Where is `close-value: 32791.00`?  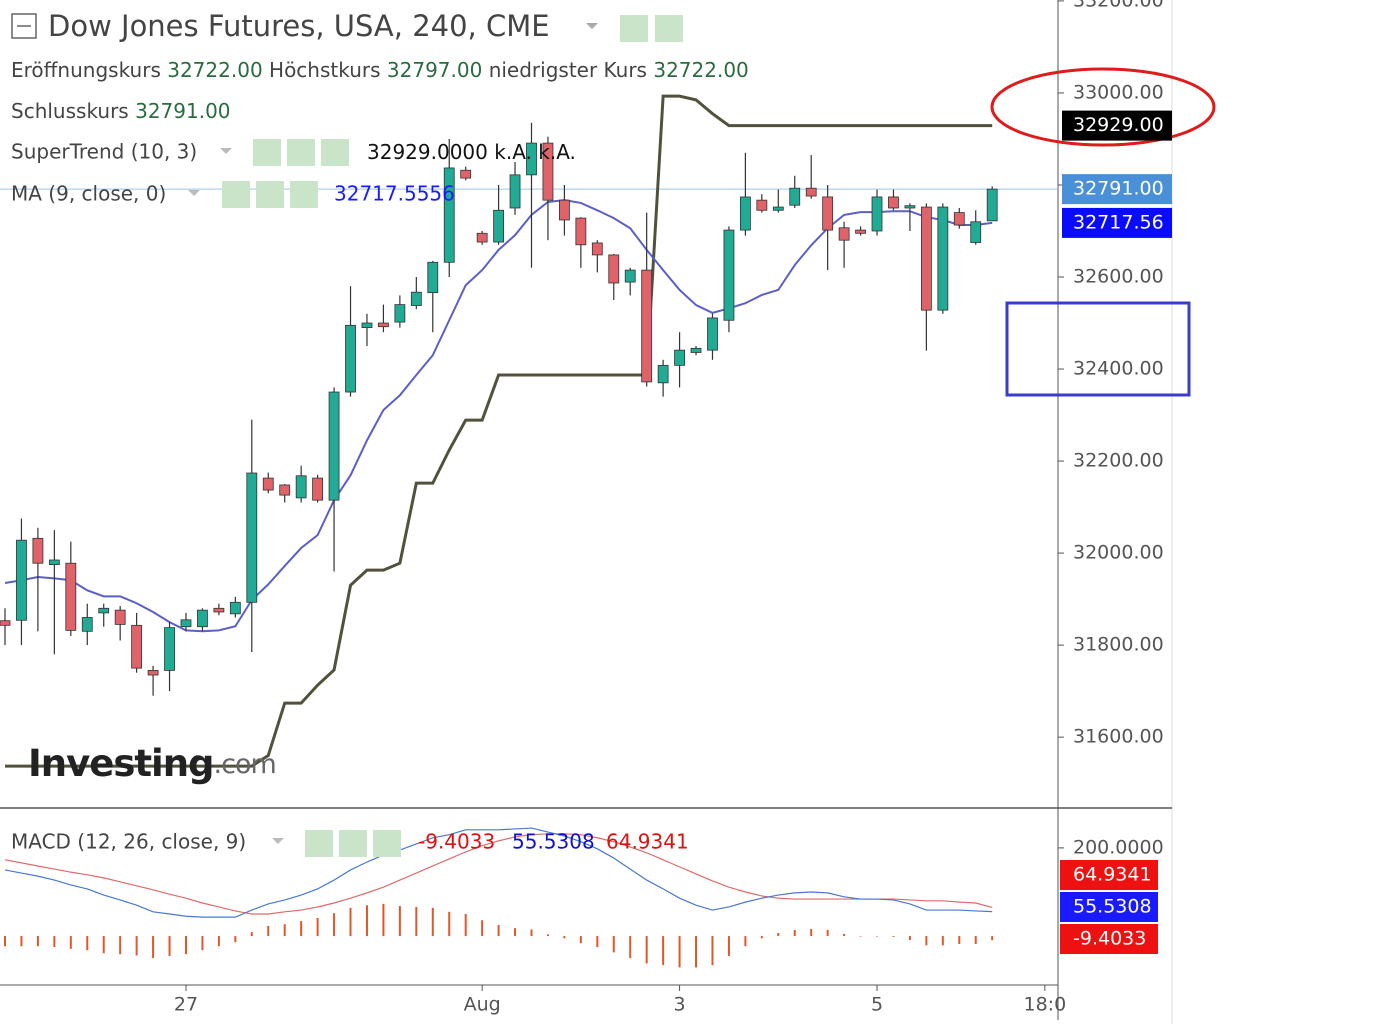 close-value: 32791.00 is located at coordinates (182, 111).